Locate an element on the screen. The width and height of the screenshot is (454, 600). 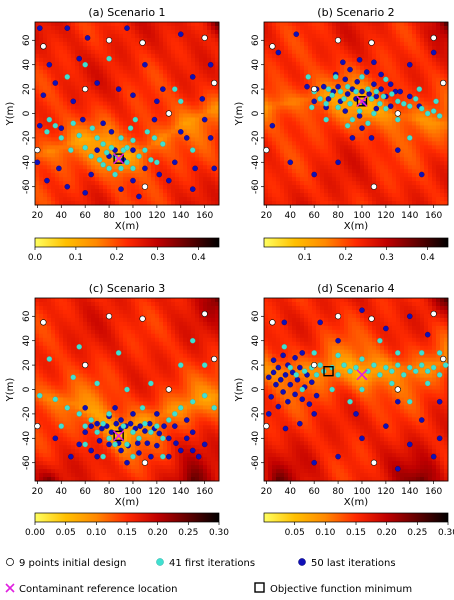
x-tick-label: 100 is located at coordinates (132, 216).